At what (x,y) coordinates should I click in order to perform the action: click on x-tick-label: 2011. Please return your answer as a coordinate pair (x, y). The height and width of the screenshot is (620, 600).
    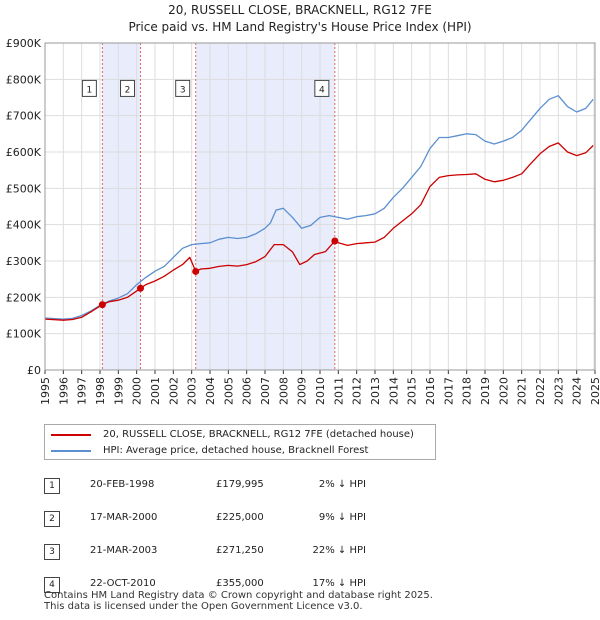
    Looking at the image, I should click on (338, 391).